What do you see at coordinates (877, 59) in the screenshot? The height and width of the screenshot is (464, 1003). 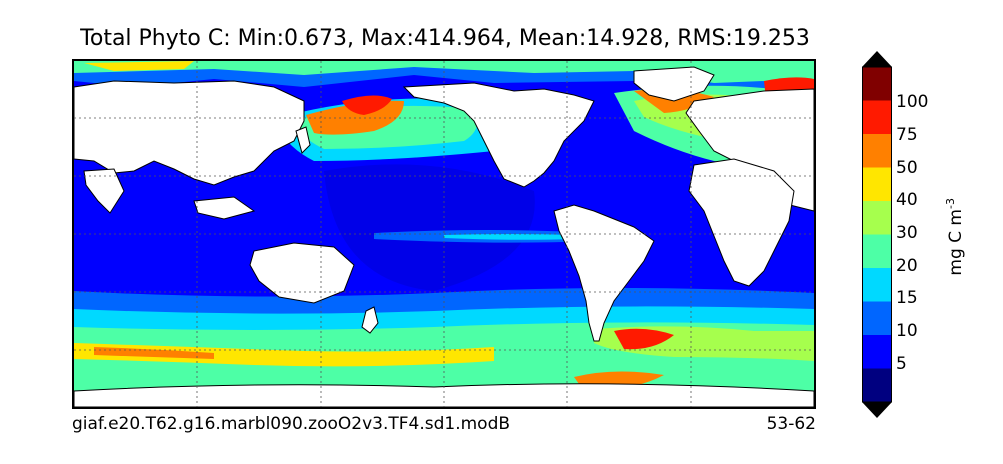 I see `colorbar-extend-max` at bounding box center [877, 59].